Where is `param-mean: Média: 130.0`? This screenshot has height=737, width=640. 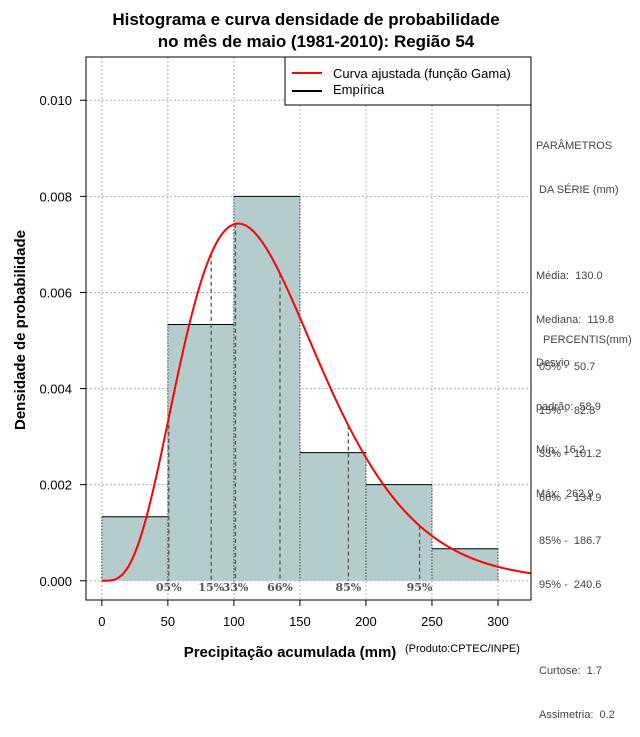
param-mean: Média: 130.0 is located at coordinates (569, 276).